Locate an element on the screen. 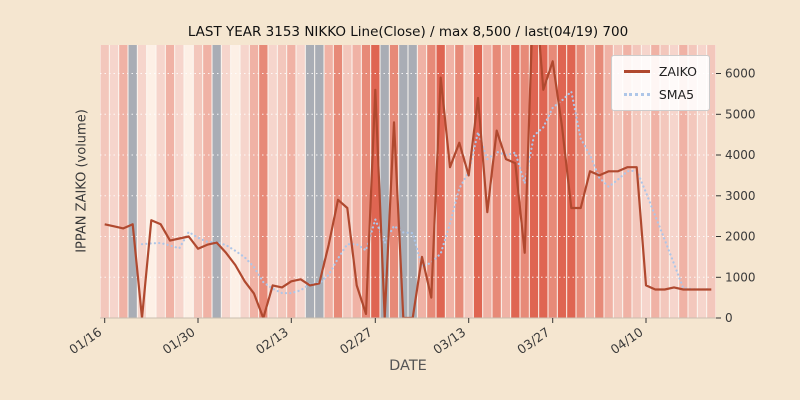 This screenshot has height=400, width=800. y-tick-label: 4000 is located at coordinates (740, 155).